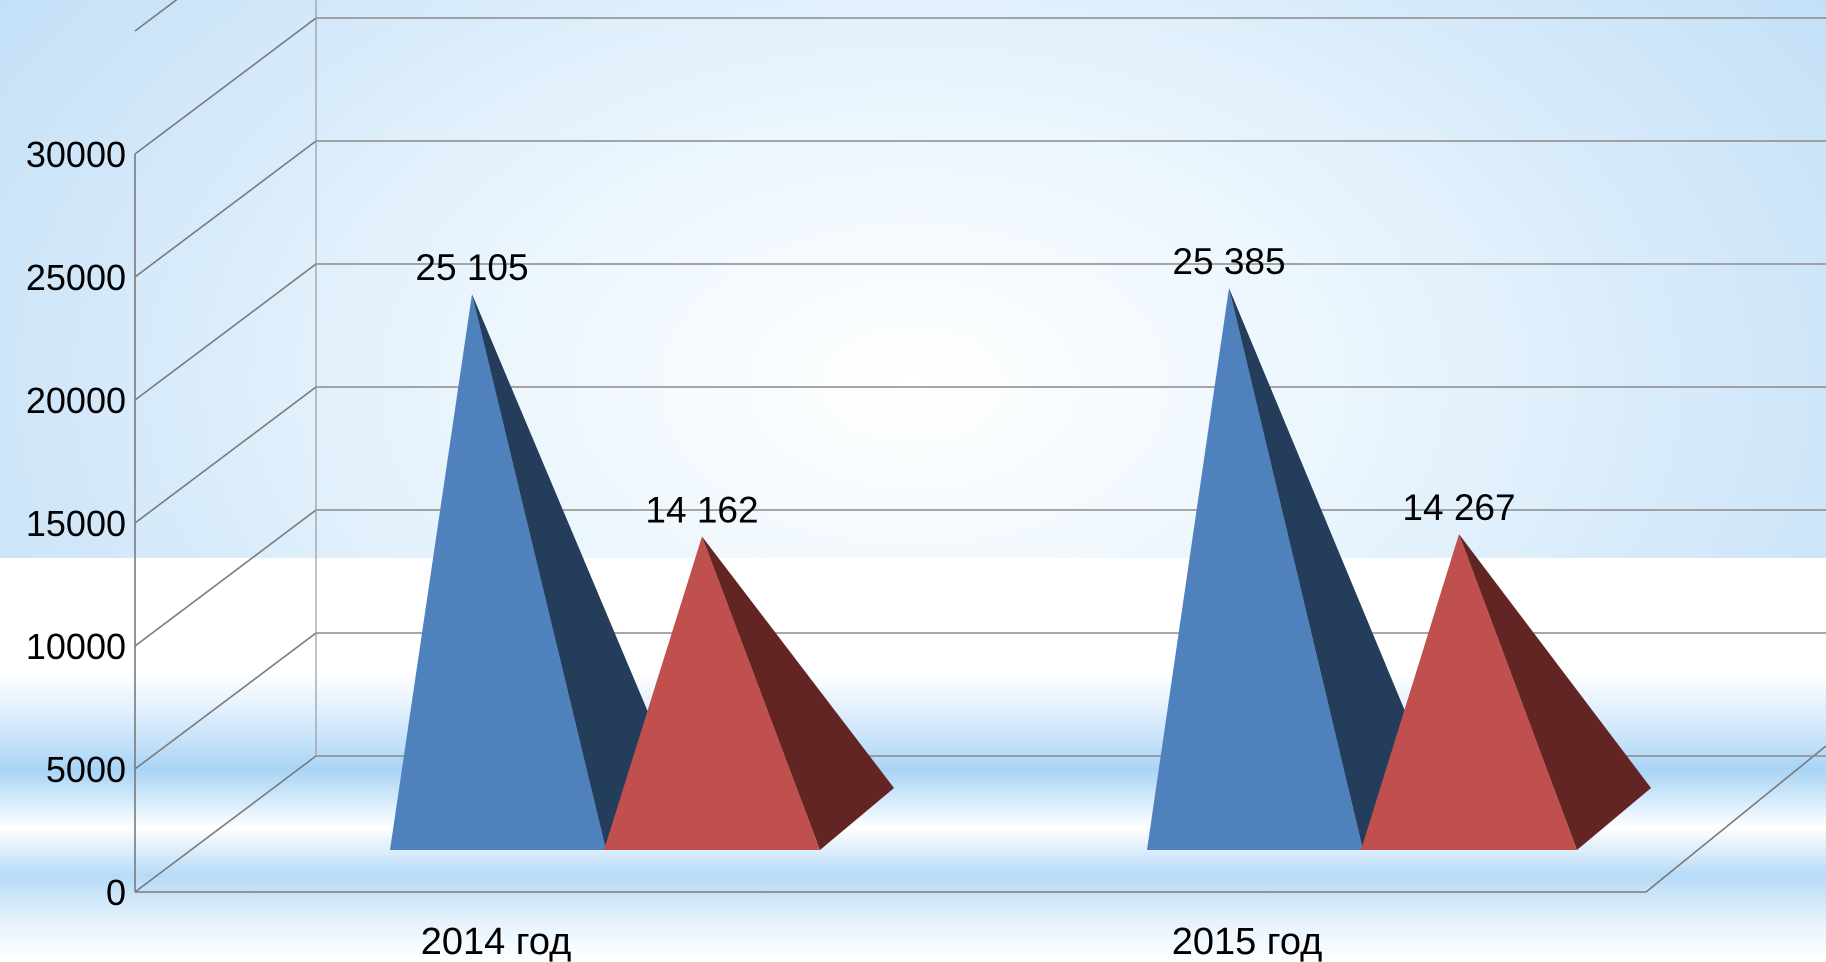  What do you see at coordinates (76, 400) in the screenshot?
I see `y-tick-label: 20000` at bounding box center [76, 400].